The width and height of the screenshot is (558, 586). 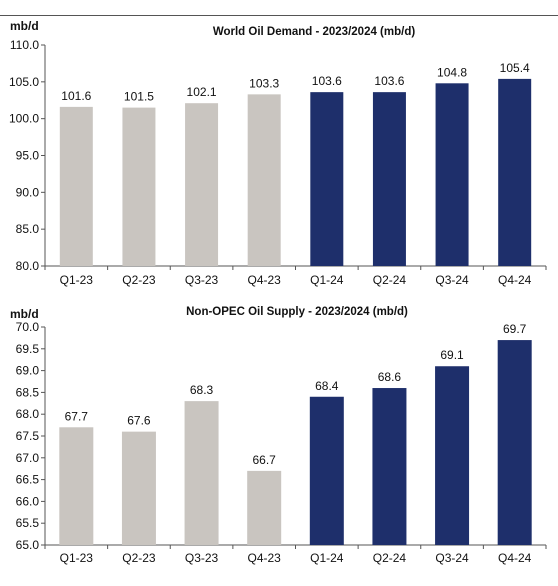 What do you see at coordinates (28, 480) in the screenshot?
I see `y-tick-label: 66.5` at bounding box center [28, 480].